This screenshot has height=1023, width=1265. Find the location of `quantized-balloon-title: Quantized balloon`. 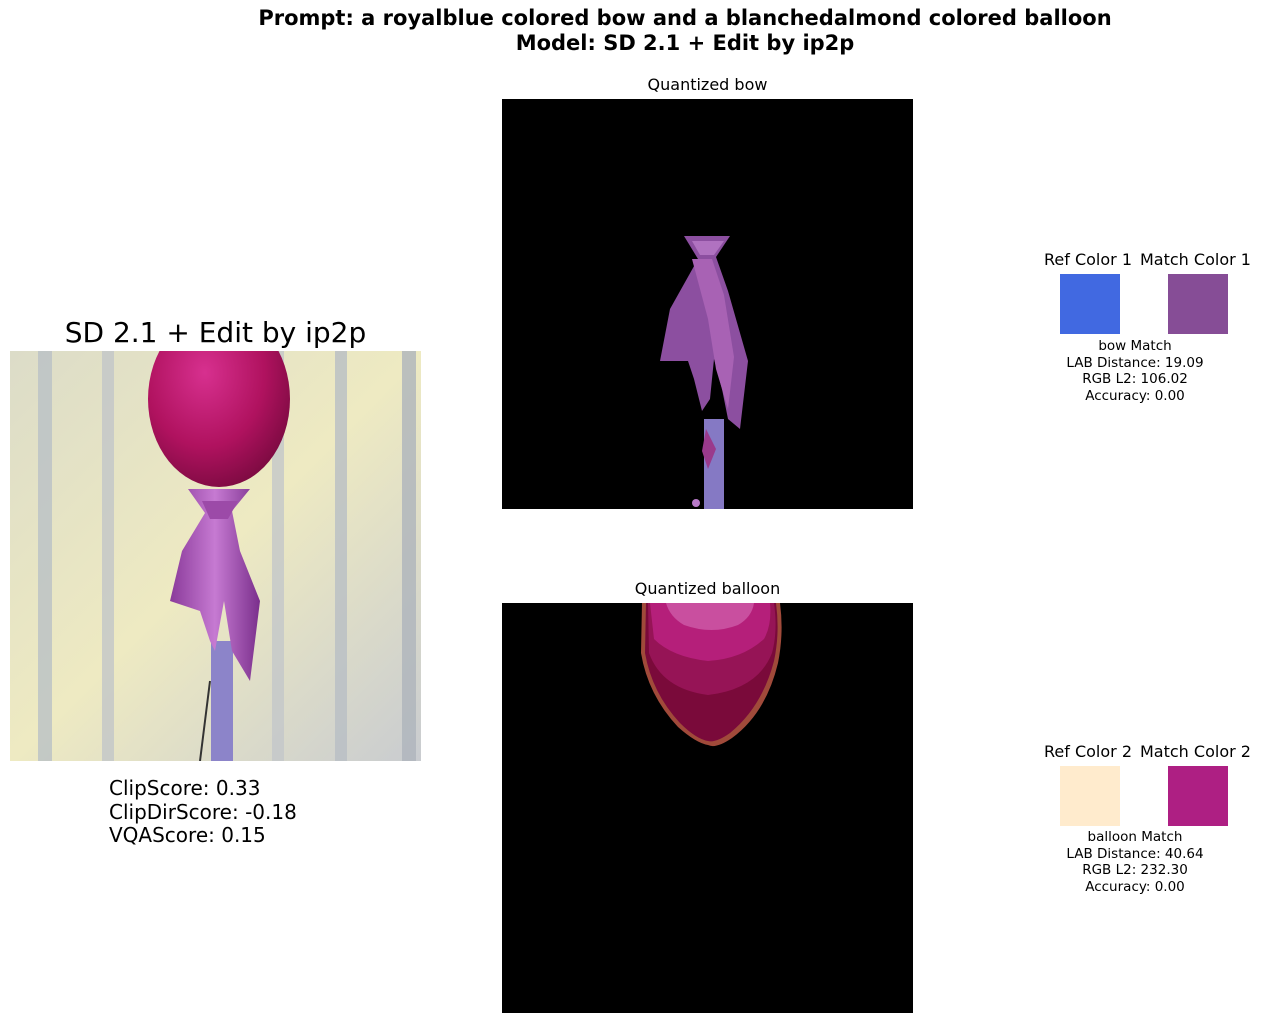

quantized-balloon-title: Quantized balloon is located at coordinates (707, 588).